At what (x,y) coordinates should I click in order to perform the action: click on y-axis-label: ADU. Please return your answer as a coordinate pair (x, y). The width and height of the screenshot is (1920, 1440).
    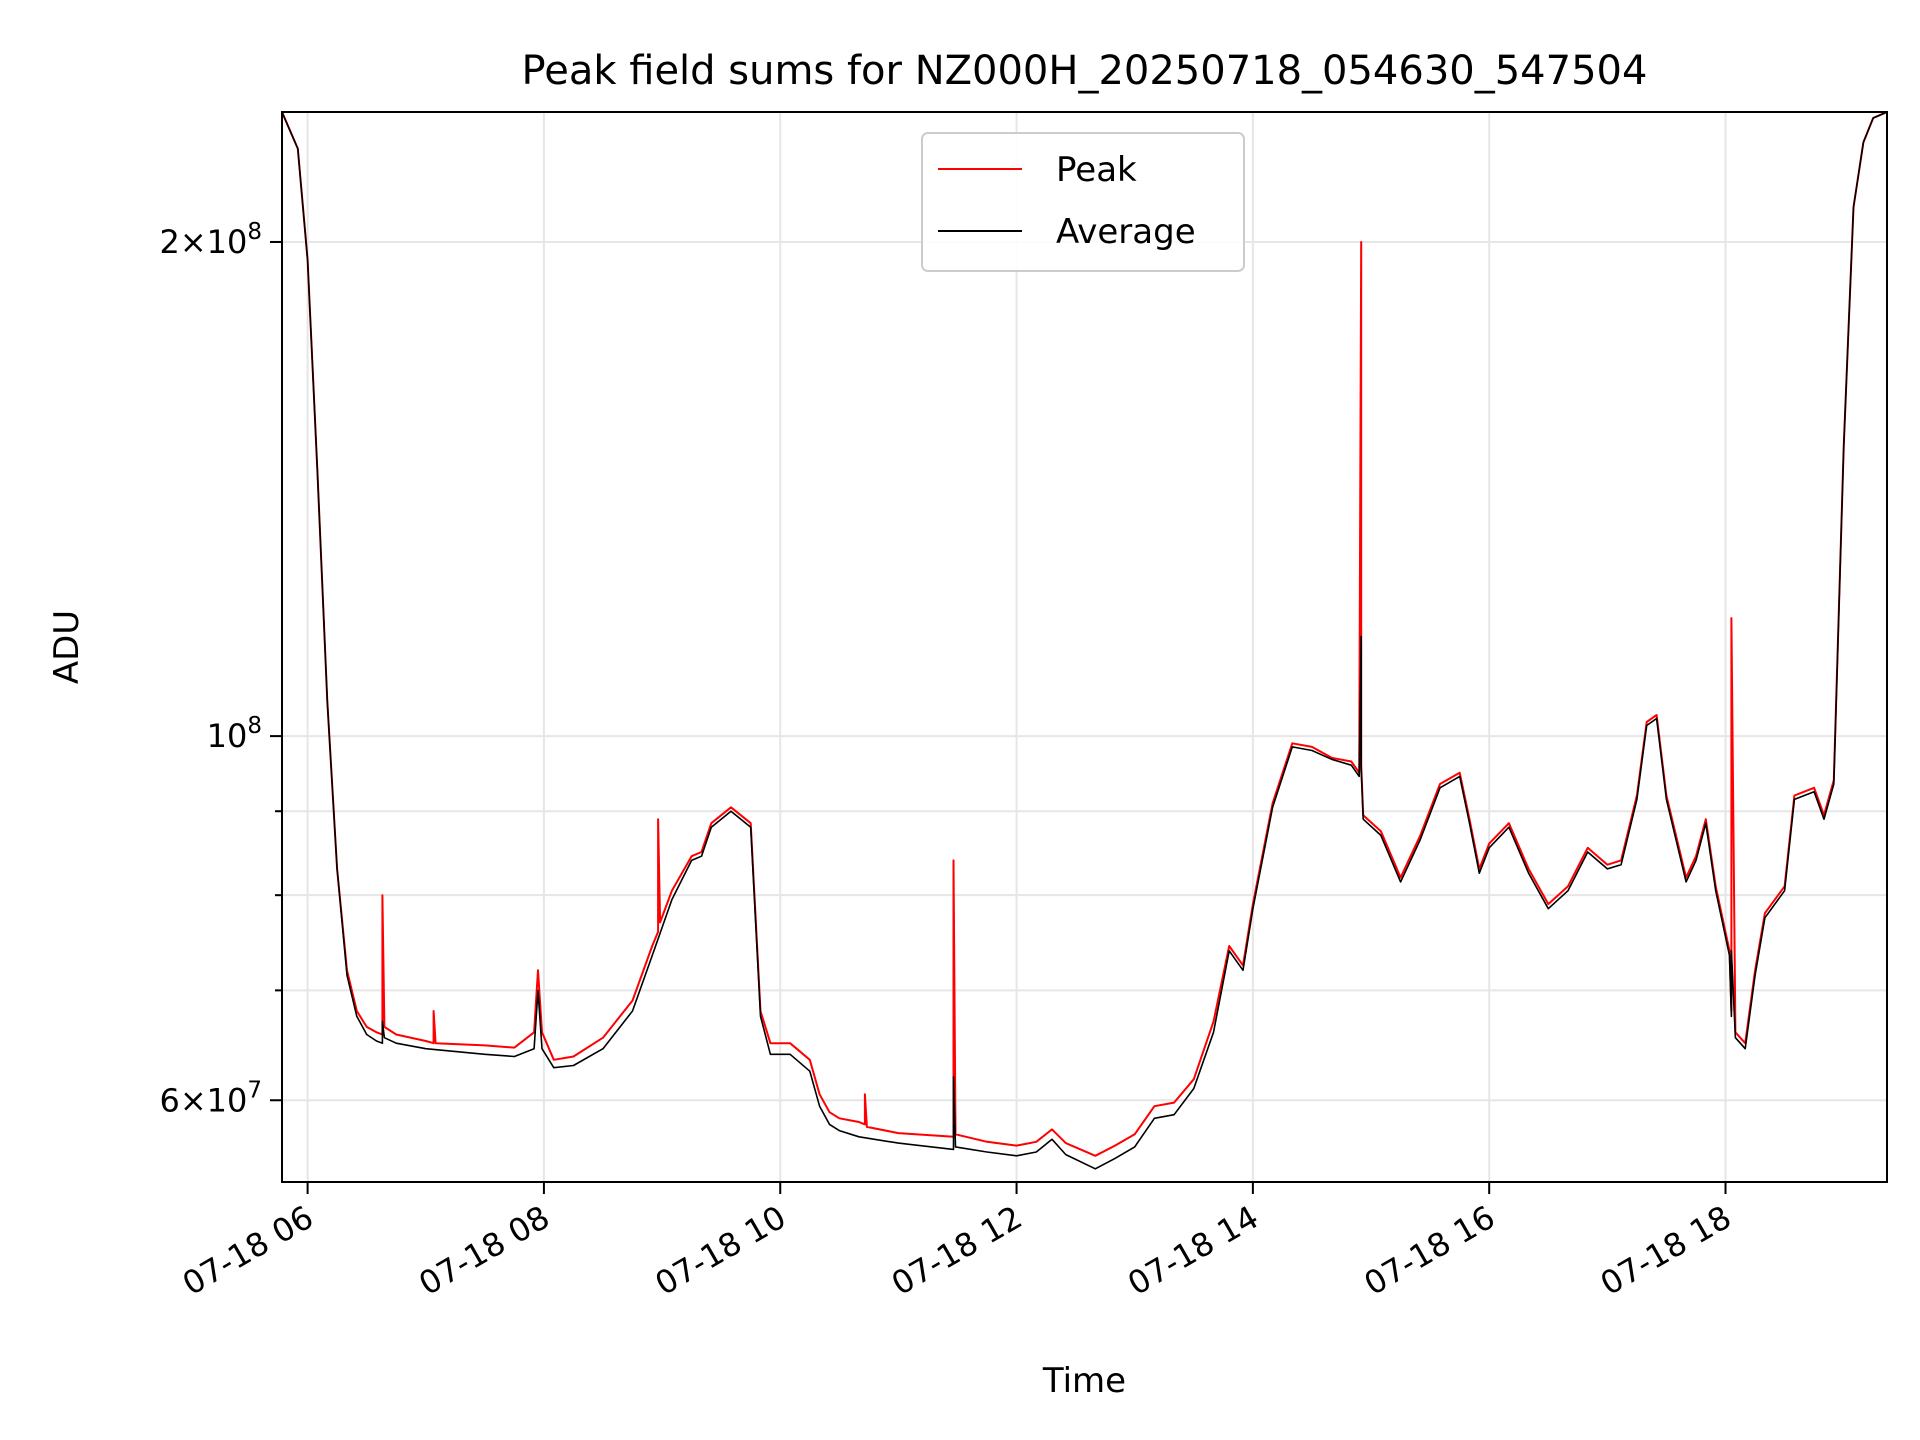
    Looking at the image, I should click on (67, 647).